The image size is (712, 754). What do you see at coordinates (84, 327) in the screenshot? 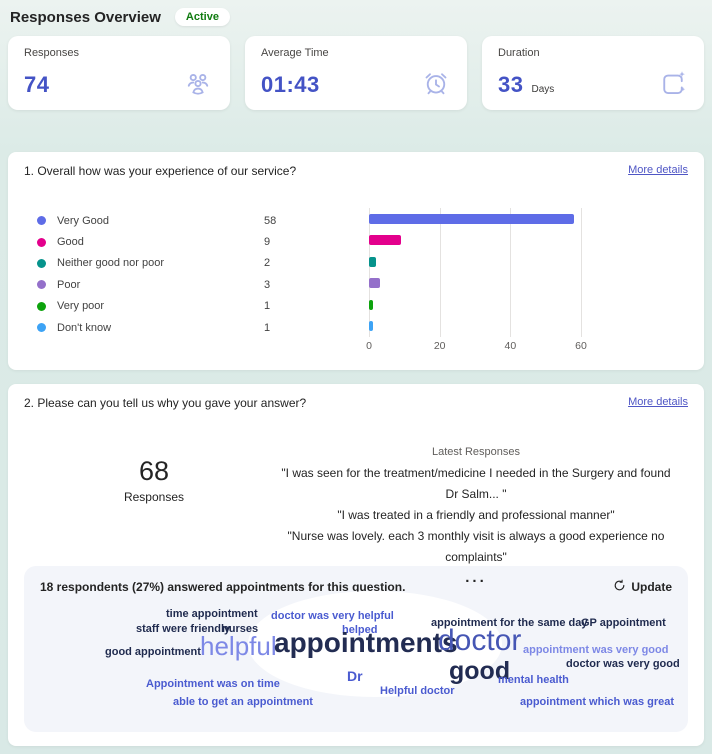
I see `legend-label: Don't know` at bounding box center [84, 327].